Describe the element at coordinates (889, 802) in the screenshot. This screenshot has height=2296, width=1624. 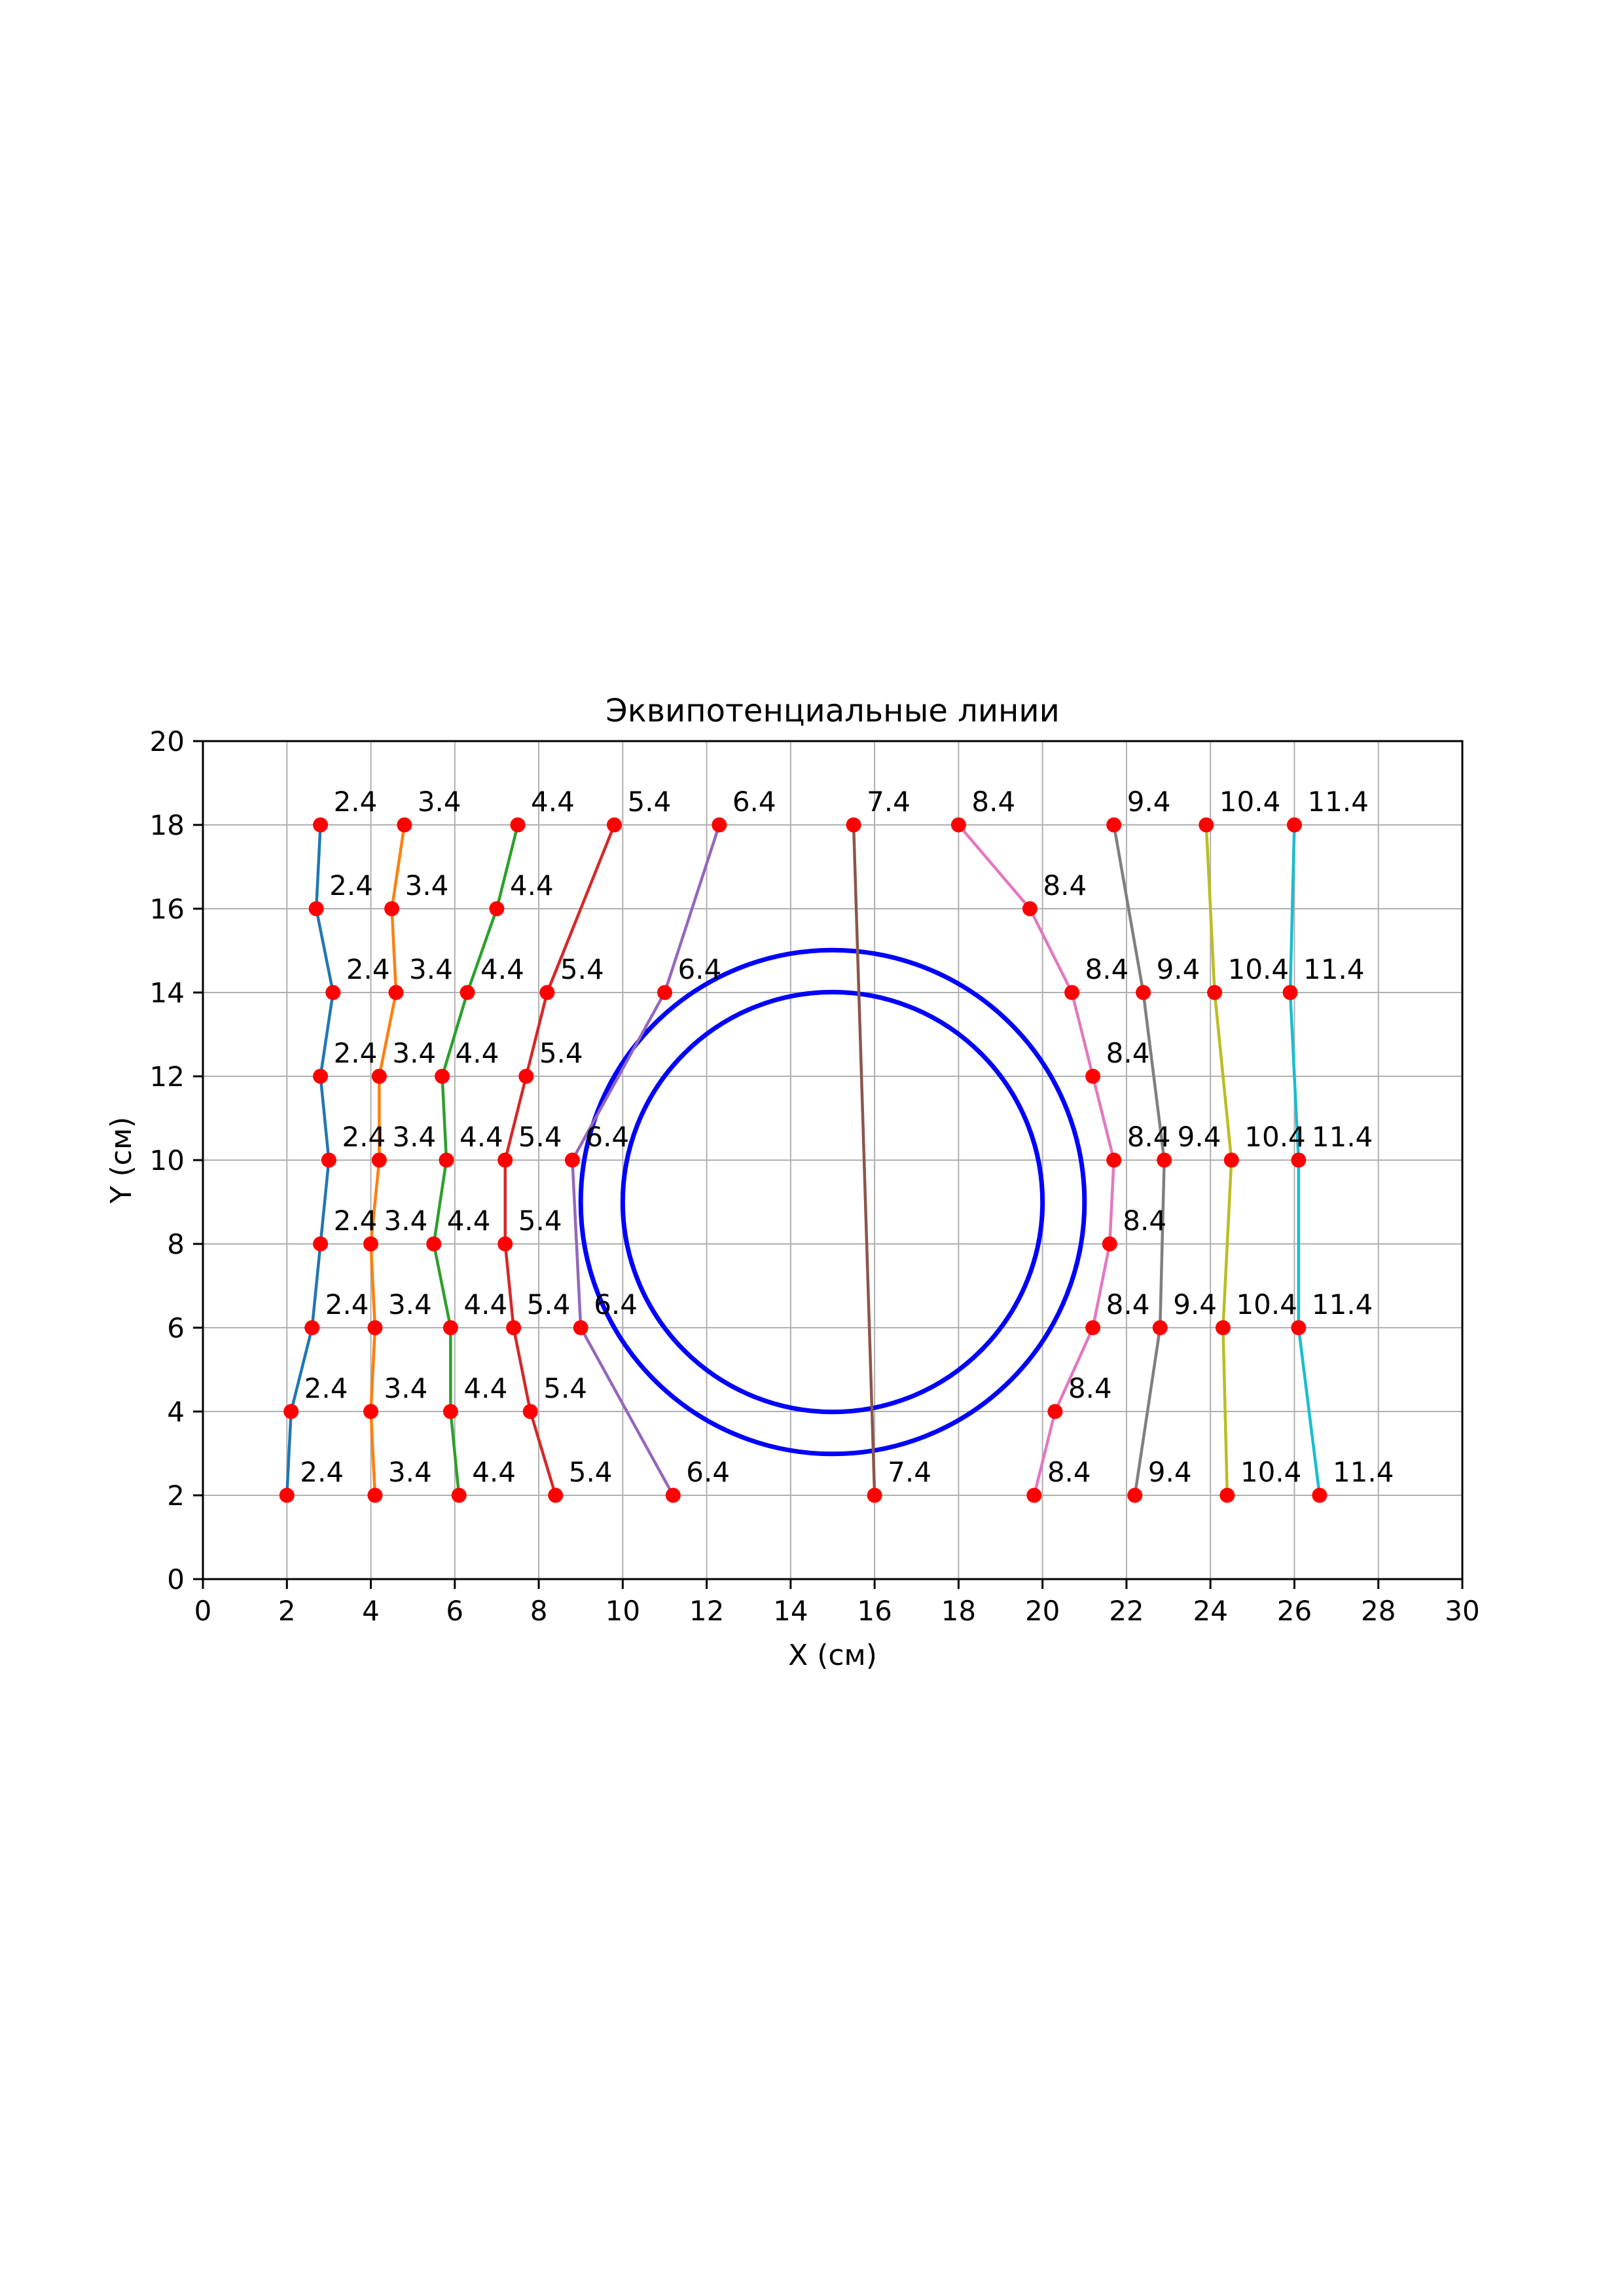
I see `point-label: 7.4` at that location.